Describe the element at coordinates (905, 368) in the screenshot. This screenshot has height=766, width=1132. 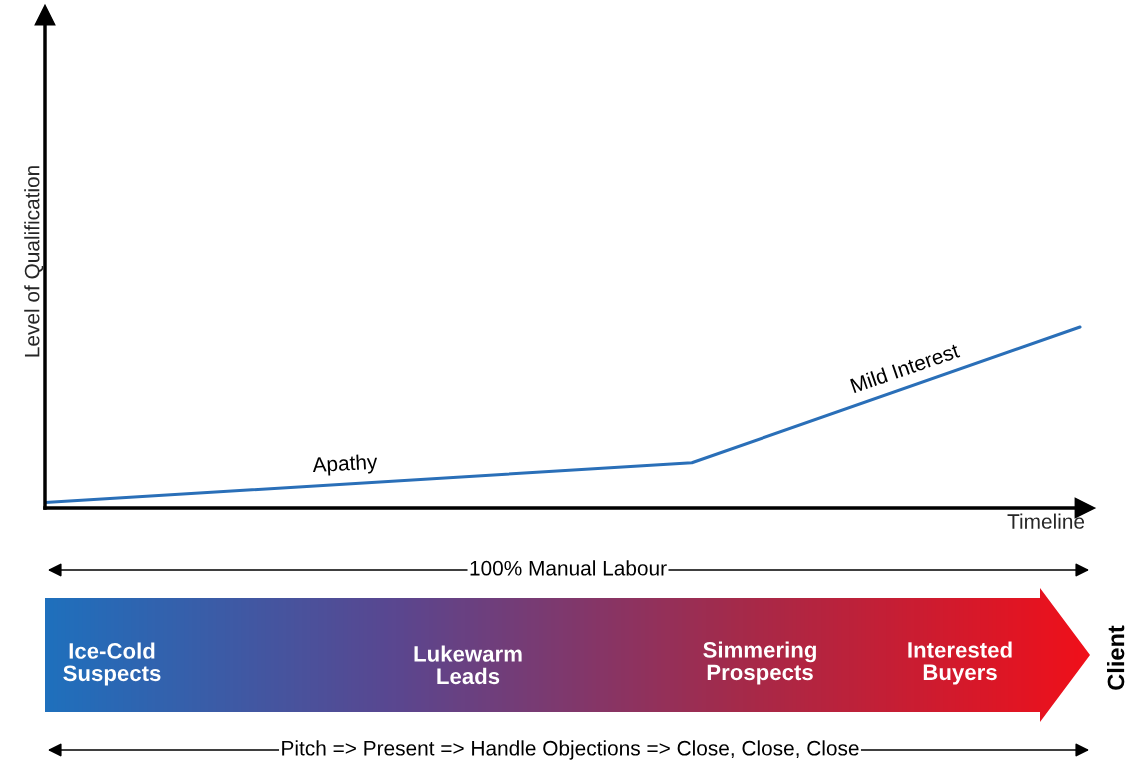
I see `annotation: Mild Interest` at that location.